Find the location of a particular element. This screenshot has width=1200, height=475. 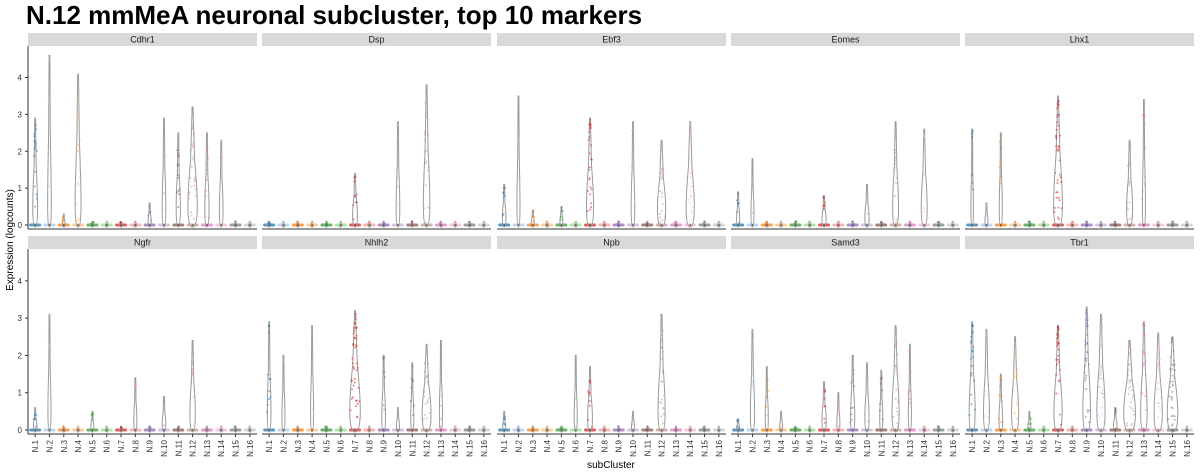

x-tick-label: N.4 is located at coordinates (1015, 445).